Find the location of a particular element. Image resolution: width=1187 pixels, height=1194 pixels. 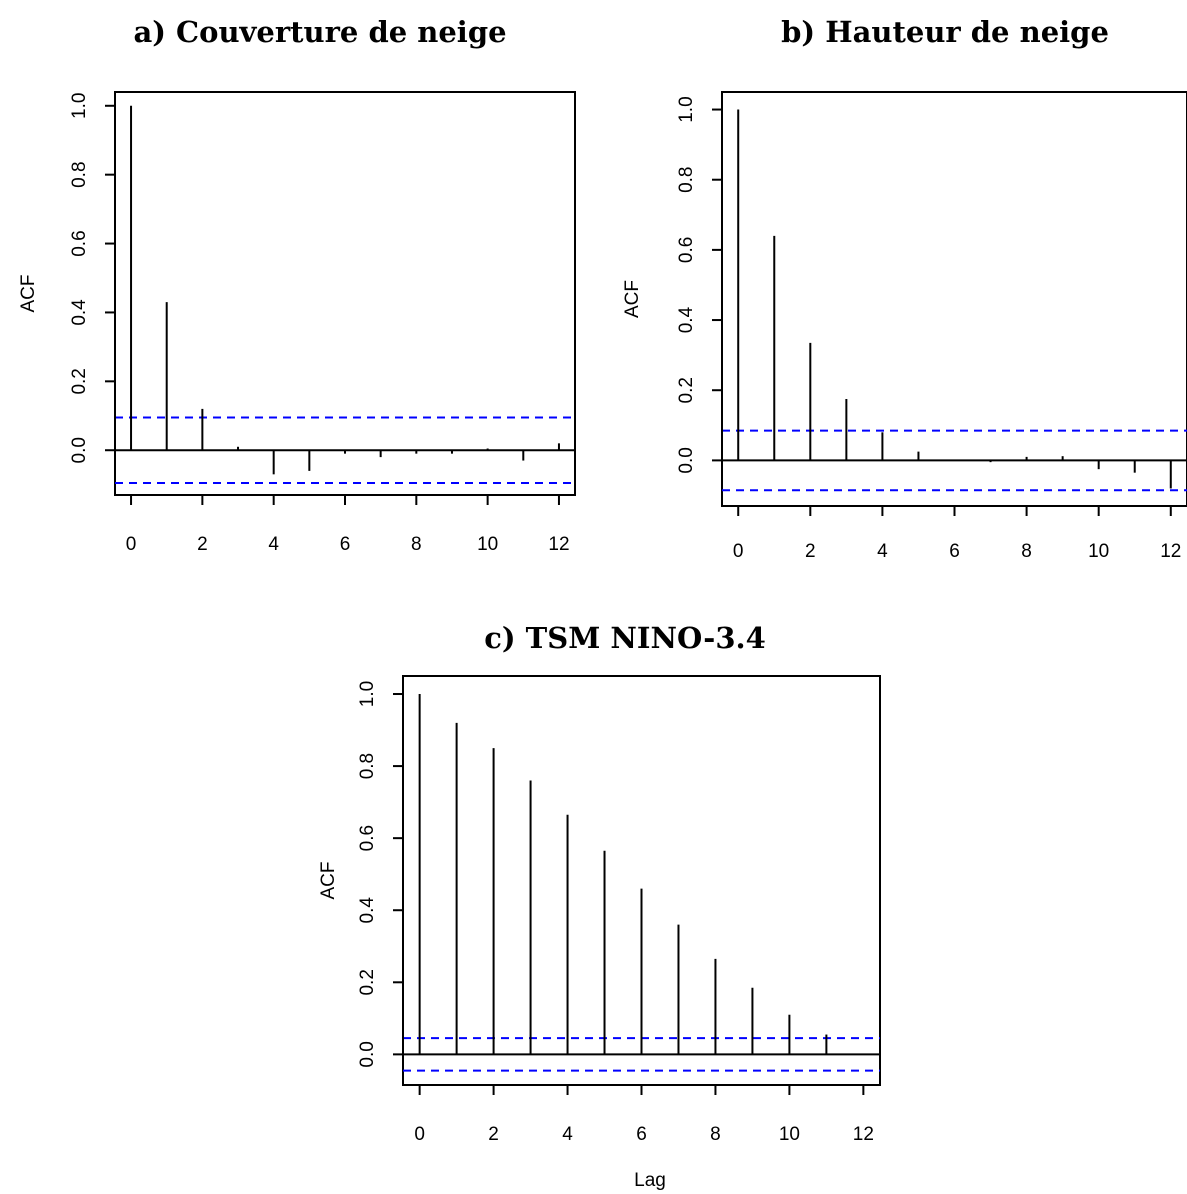

panel-title: b) Hauteur de neige is located at coordinates (945, 32).